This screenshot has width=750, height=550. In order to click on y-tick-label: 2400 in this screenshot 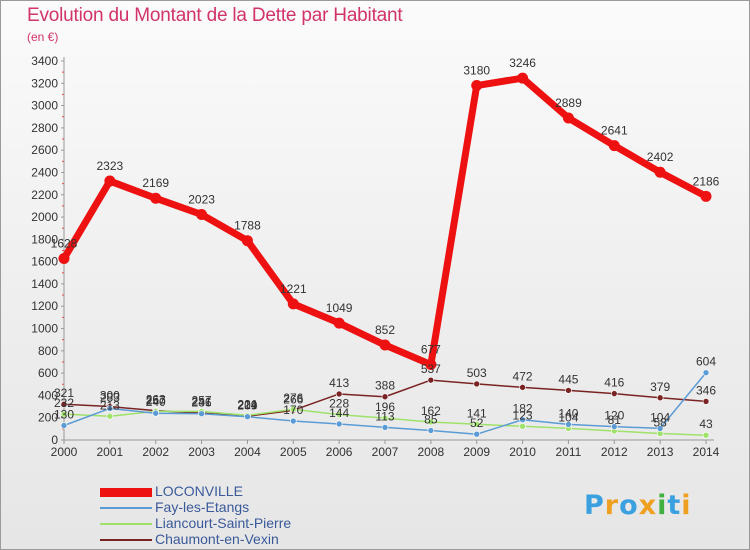, I will do `click(44, 172)`.